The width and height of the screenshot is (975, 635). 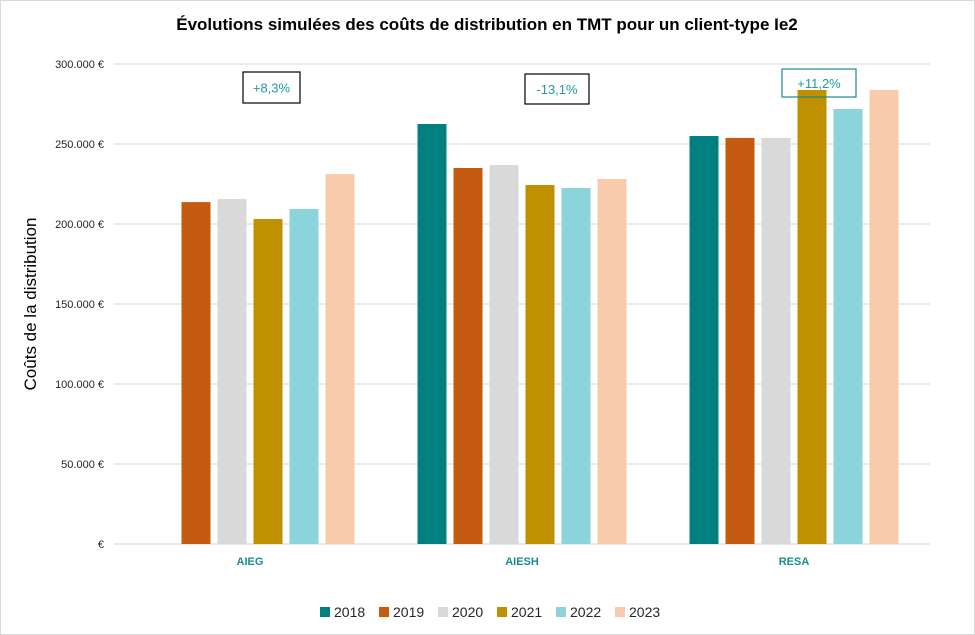 I want to click on y-tick-label: 300.000 €, so click(x=79, y=65).